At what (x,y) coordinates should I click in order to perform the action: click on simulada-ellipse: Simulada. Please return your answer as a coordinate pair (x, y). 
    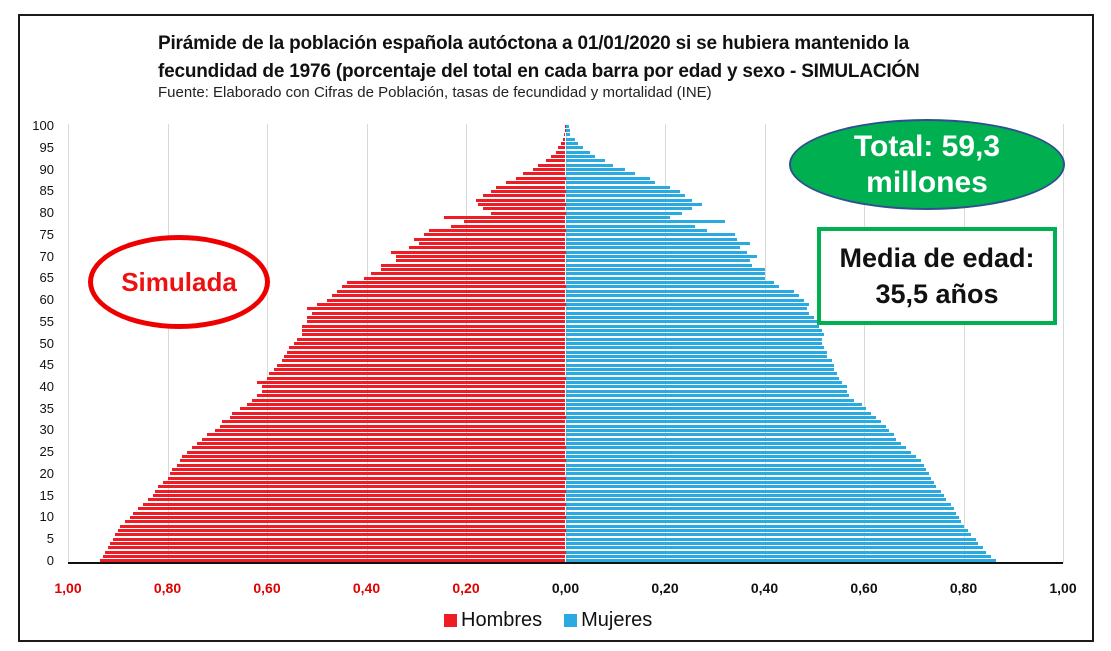
    Looking at the image, I should click on (179, 282).